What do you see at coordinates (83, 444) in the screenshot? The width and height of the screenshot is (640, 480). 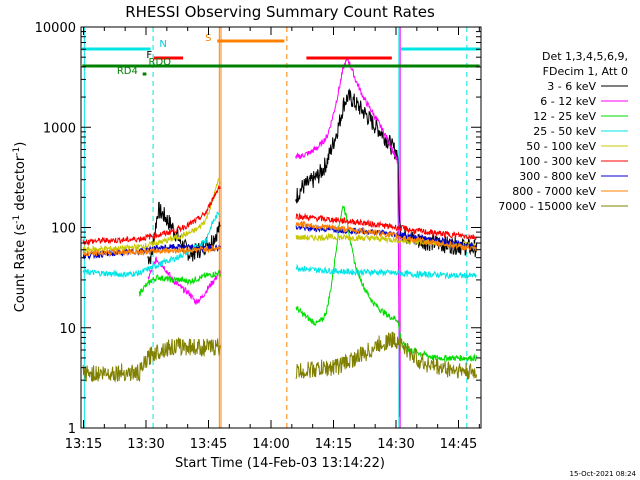 I see `x-tick-label: 13:15` at bounding box center [83, 444].